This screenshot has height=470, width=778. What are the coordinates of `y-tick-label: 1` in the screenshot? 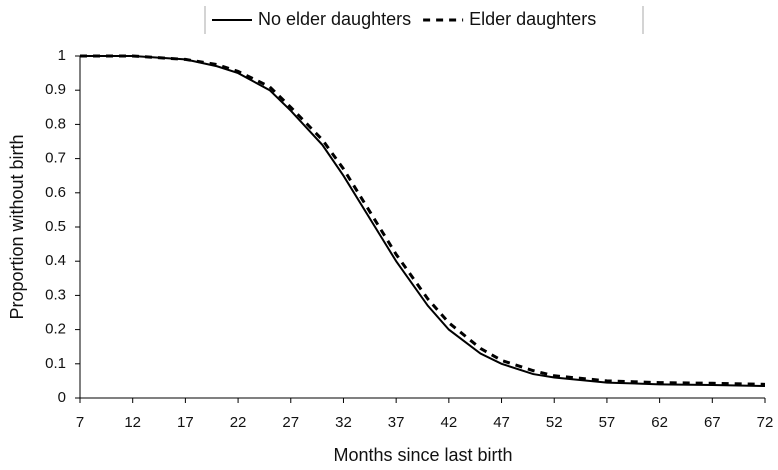 It's located at (62, 55).